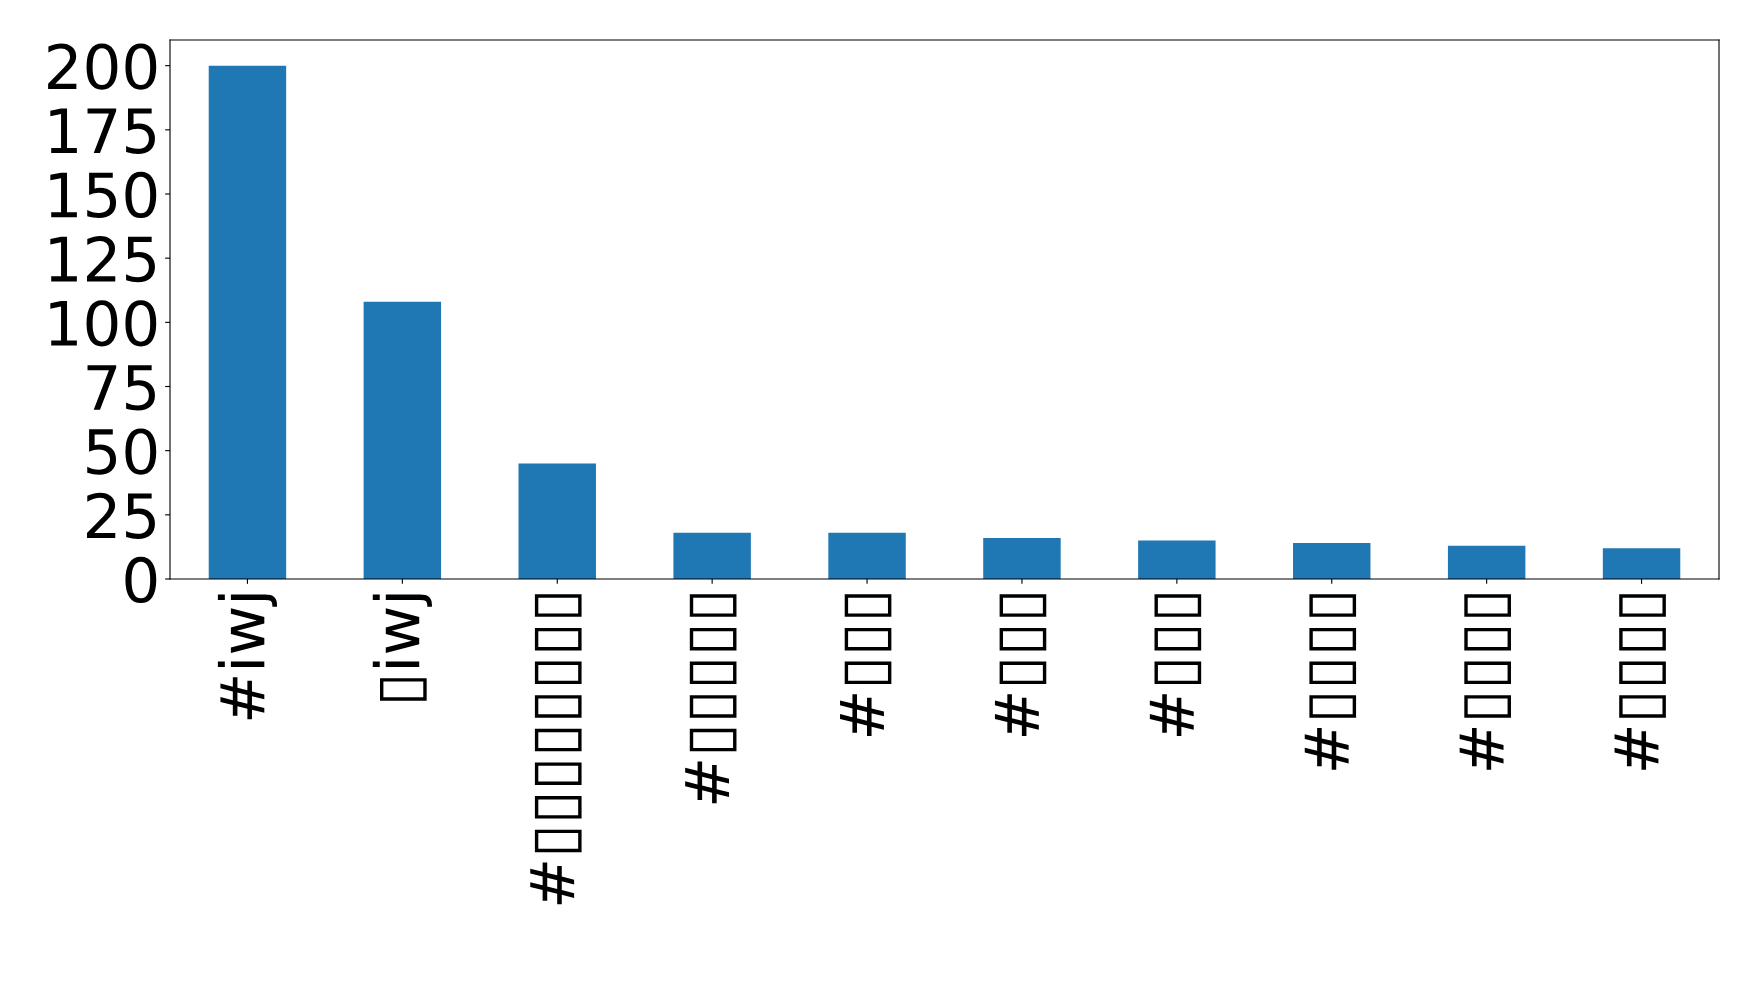 This screenshot has height=981, width=1758. What do you see at coordinates (122, 451) in the screenshot?
I see `y-tick-label: 50` at bounding box center [122, 451].